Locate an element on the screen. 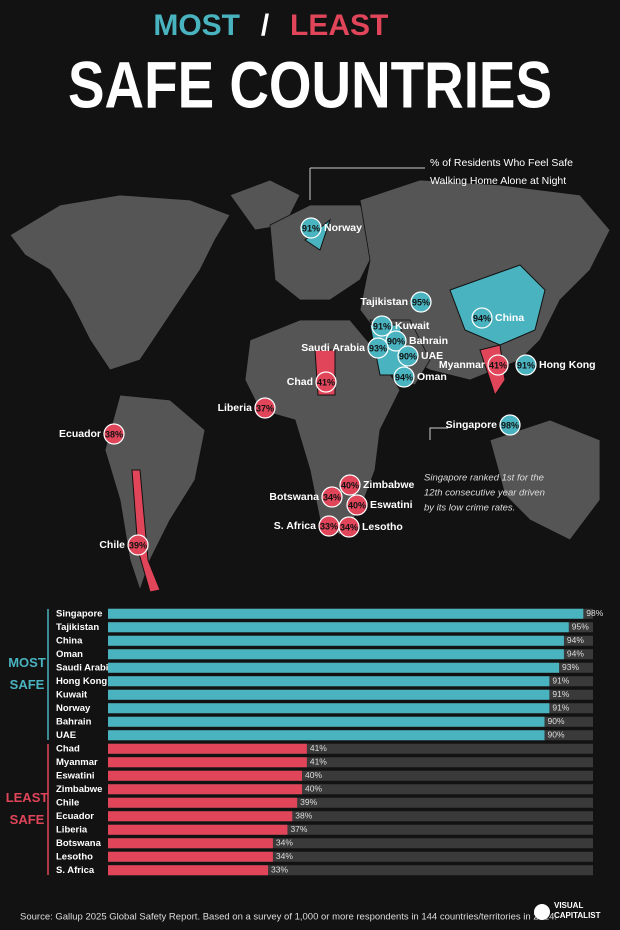  marker-label: 95% is located at coordinates (421, 302).